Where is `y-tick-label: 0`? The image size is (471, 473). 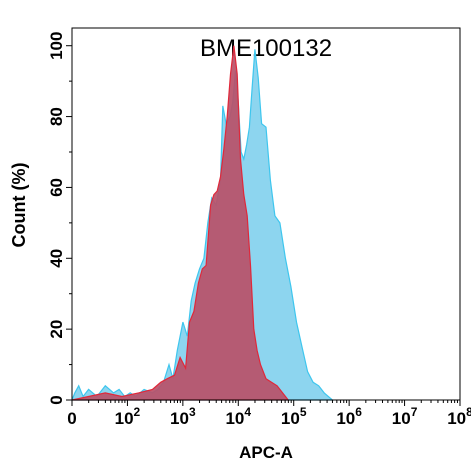
y-tick-label: 0 is located at coordinates (56, 399).